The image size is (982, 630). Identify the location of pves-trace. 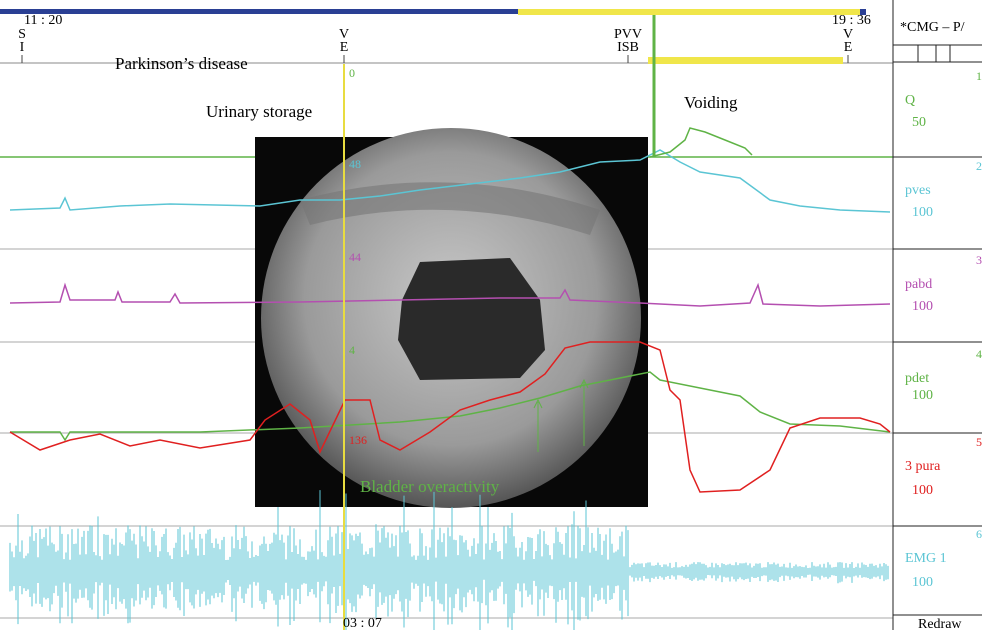
(450, 181).